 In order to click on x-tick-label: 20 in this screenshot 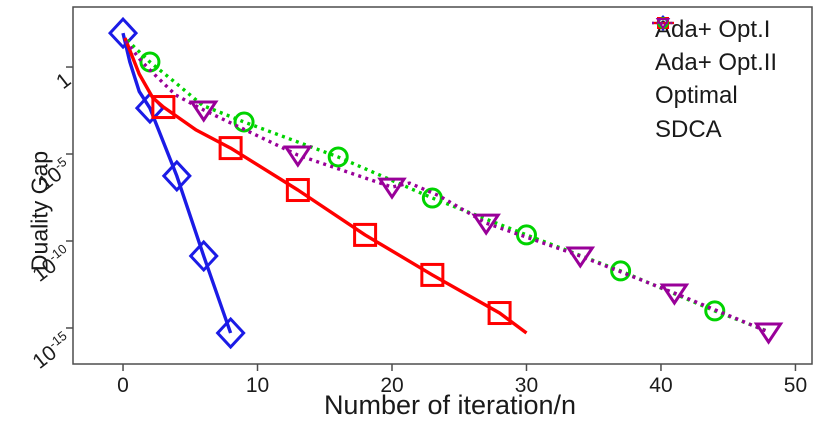, I will do `click(392, 385)`.